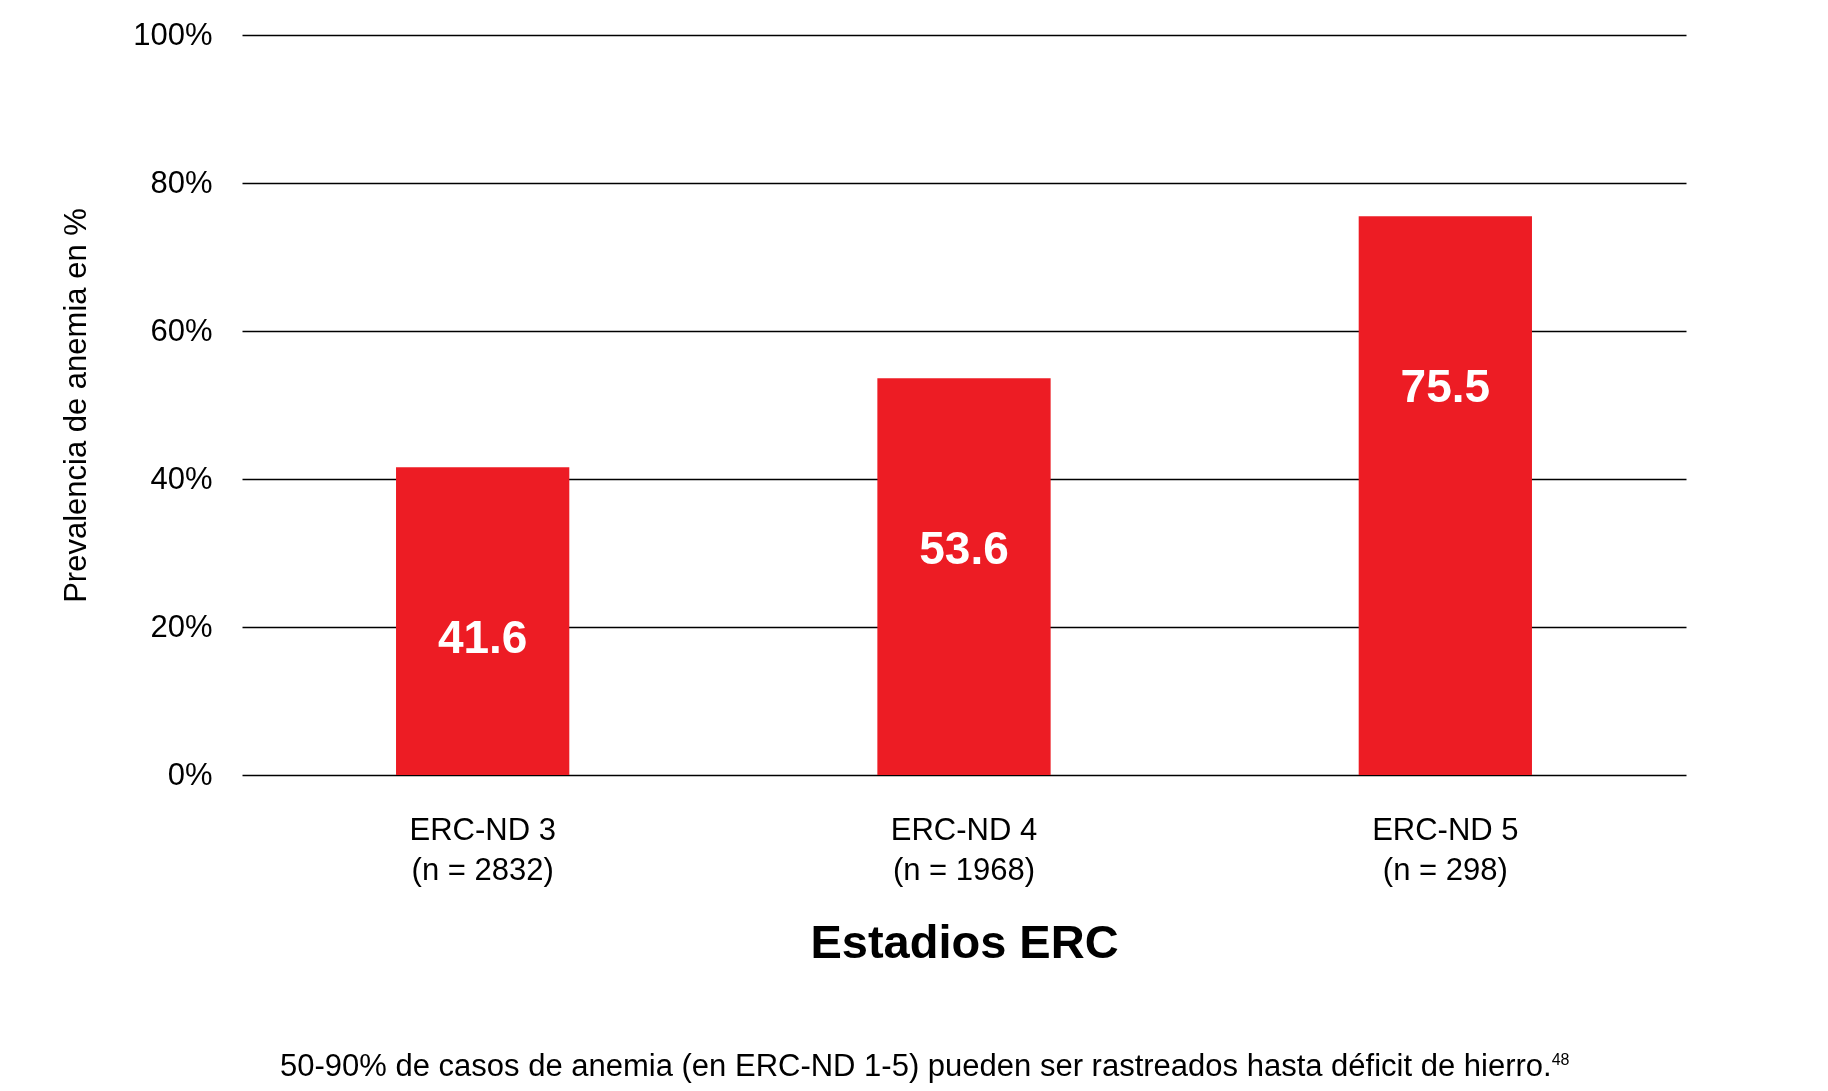 This screenshot has height=1091, width=1828. I want to click on y-tick-label: 60%, so click(181, 330).